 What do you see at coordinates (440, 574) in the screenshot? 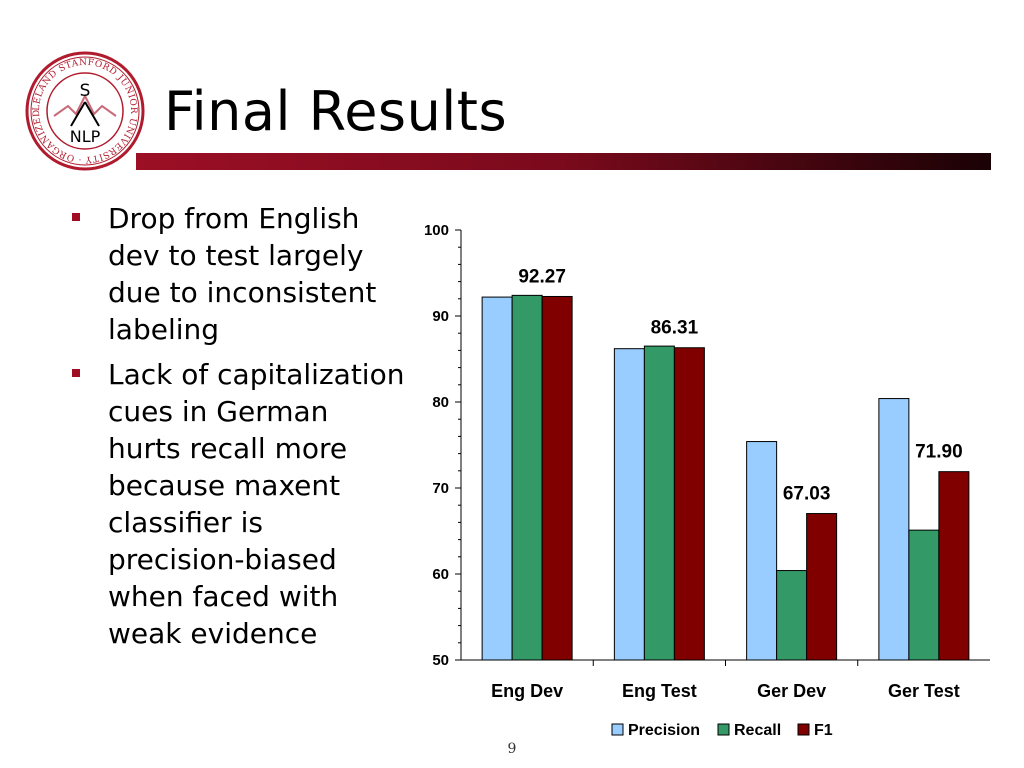
I see `y-tick-label: 60` at bounding box center [440, 574].